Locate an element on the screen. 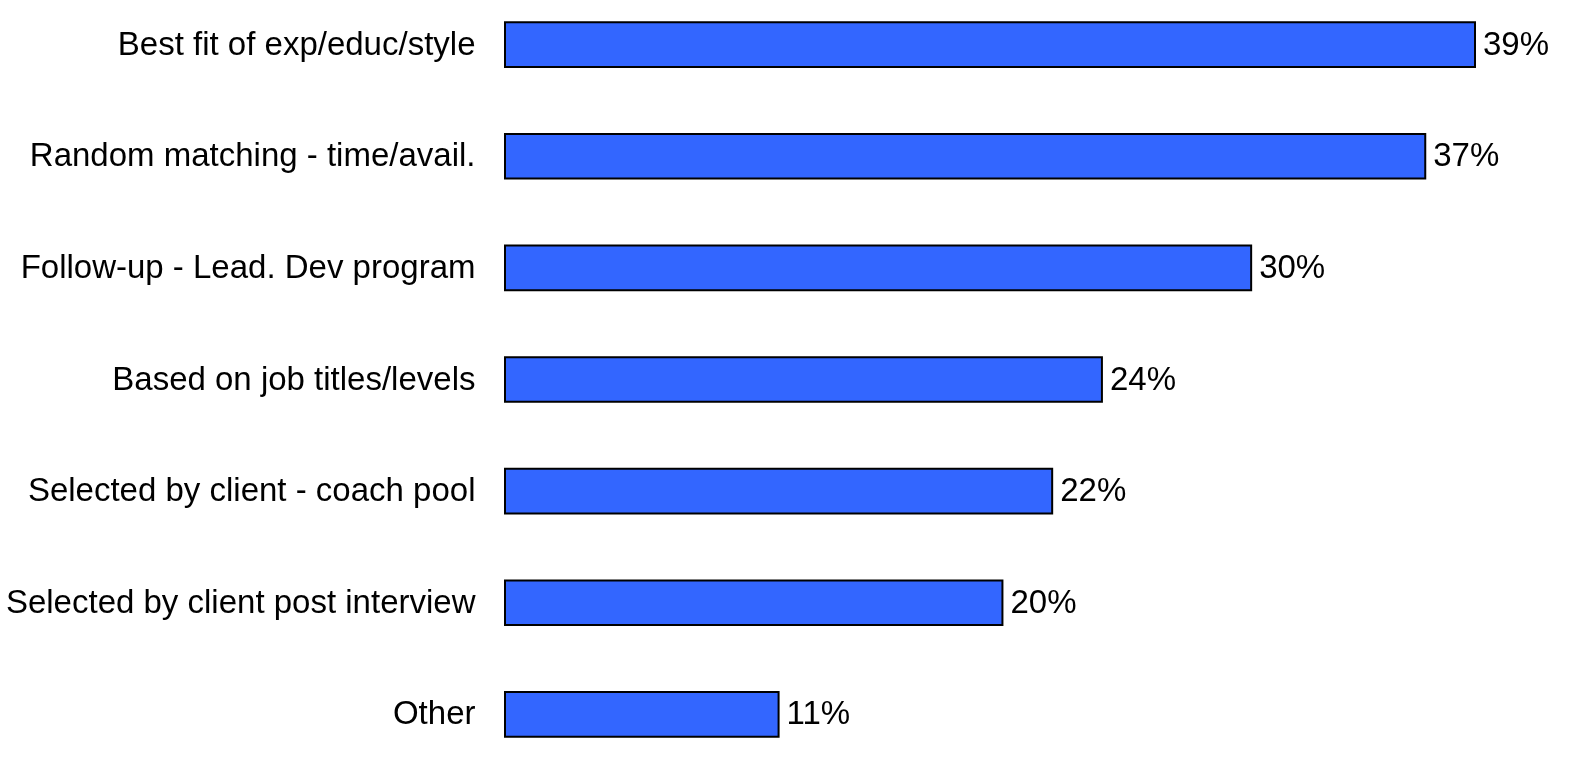 The height and width of the screenshot is (759, 1577). data-label: 39% is located at coordinates (1516, 43).